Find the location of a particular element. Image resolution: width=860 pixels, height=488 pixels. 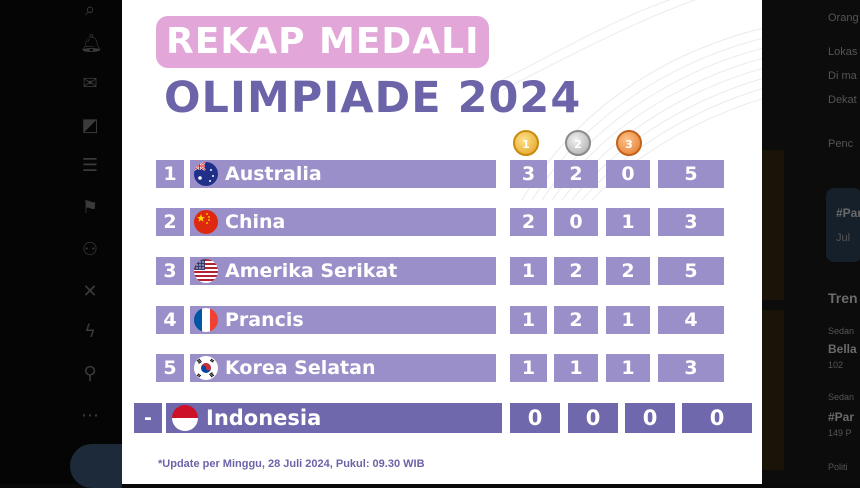

title-line-1: REKAP MEDALI is located at coordinates (323, 42).